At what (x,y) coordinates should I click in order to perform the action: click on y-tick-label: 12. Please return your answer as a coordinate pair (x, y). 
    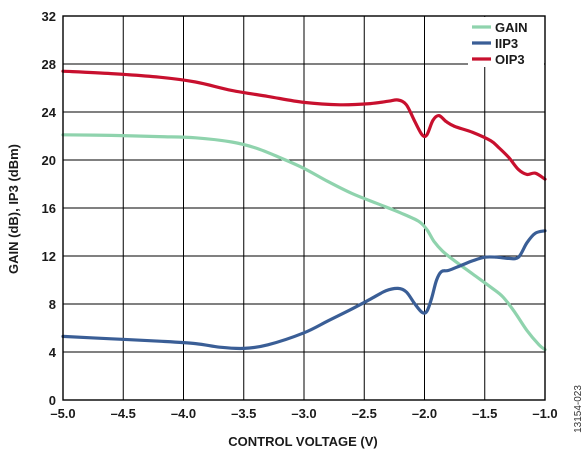
    Looking at the image, I should click on (49, 256).